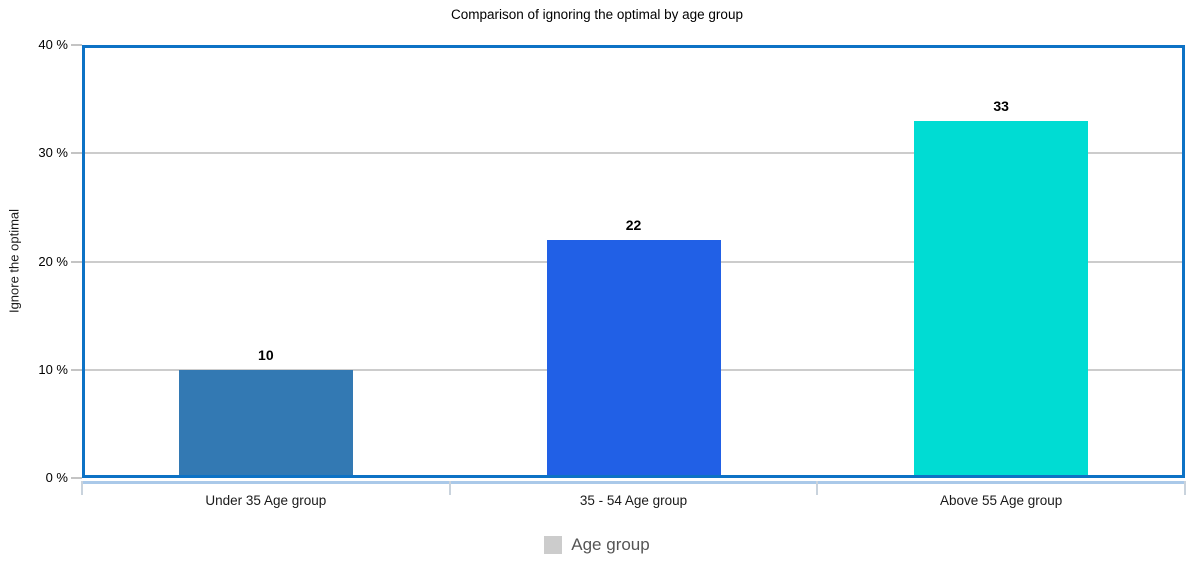 The width and height of the screenshot is (1194, 561). I want to click on y-tick-label: 20 %, so click(53, 261).